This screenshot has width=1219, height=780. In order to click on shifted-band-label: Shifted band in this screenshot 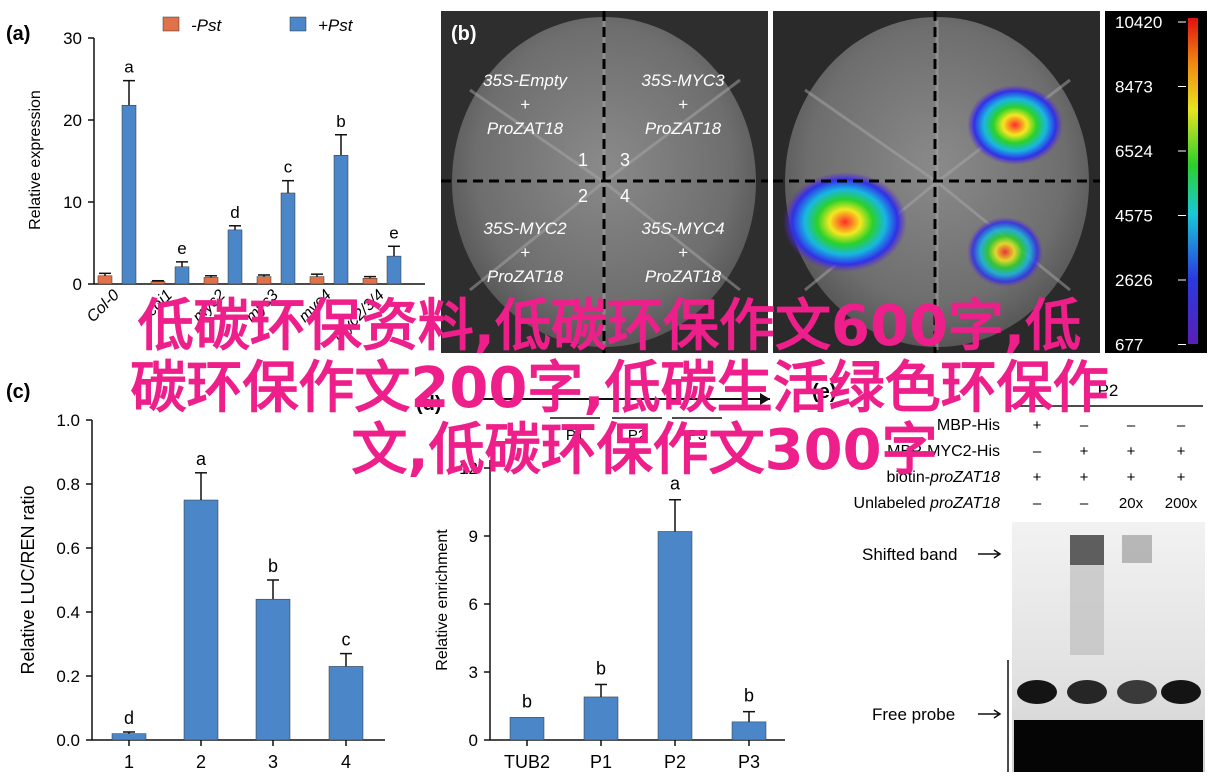, I will do `click(909, 554)`.